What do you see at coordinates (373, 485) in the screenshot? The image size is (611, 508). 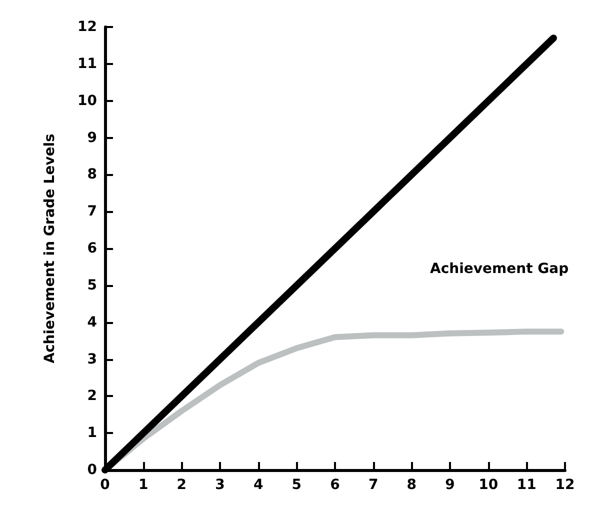 I see `x-tick-label: 7` at bounding box center [373, 485].